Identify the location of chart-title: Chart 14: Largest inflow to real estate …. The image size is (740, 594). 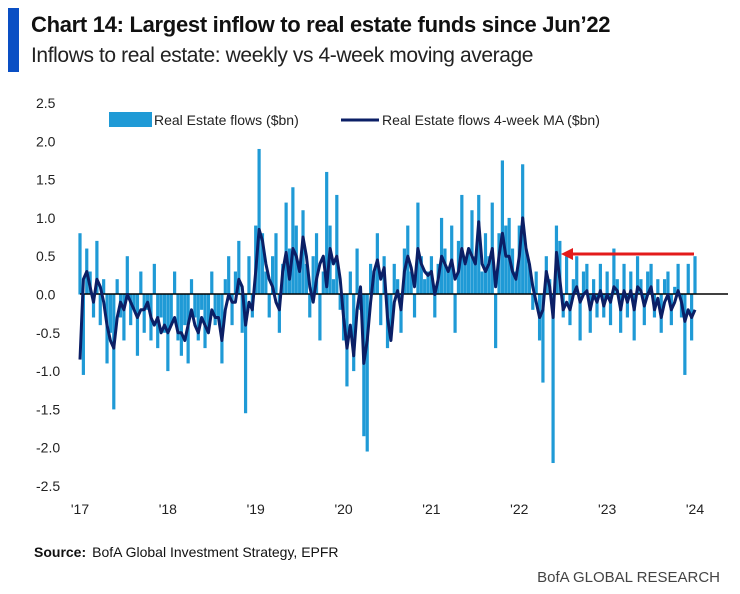
(321, 24).